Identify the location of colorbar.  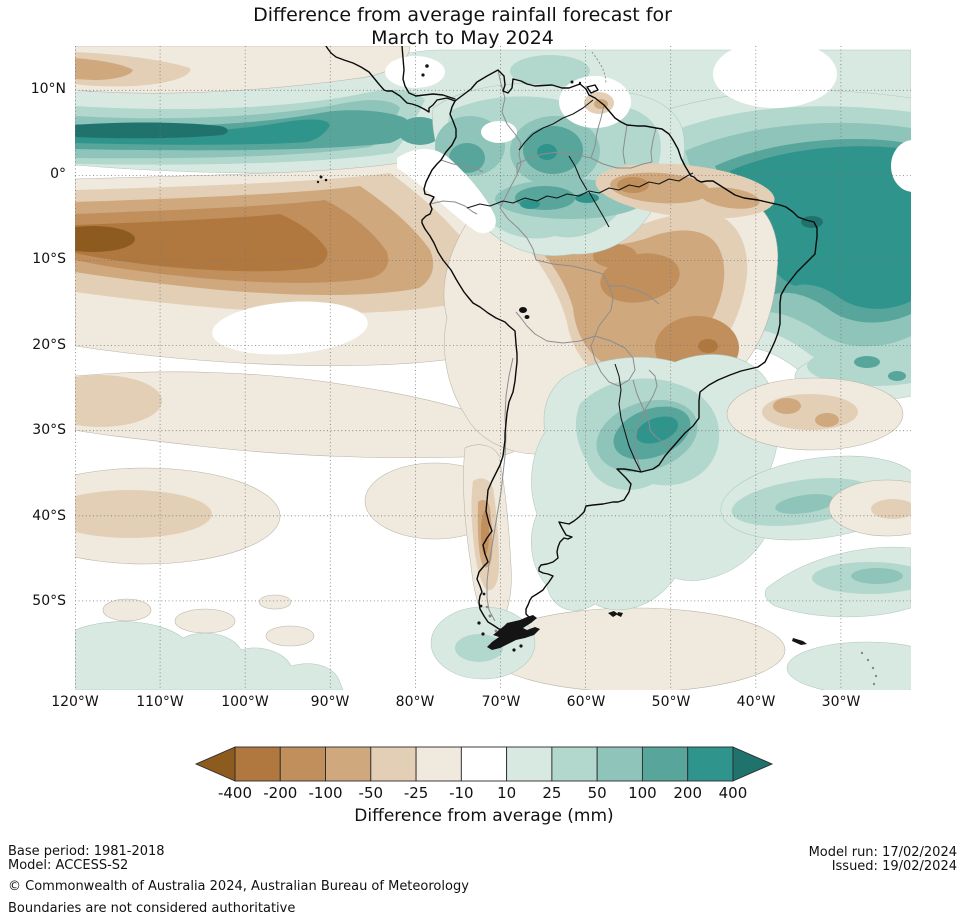
(484, 764).